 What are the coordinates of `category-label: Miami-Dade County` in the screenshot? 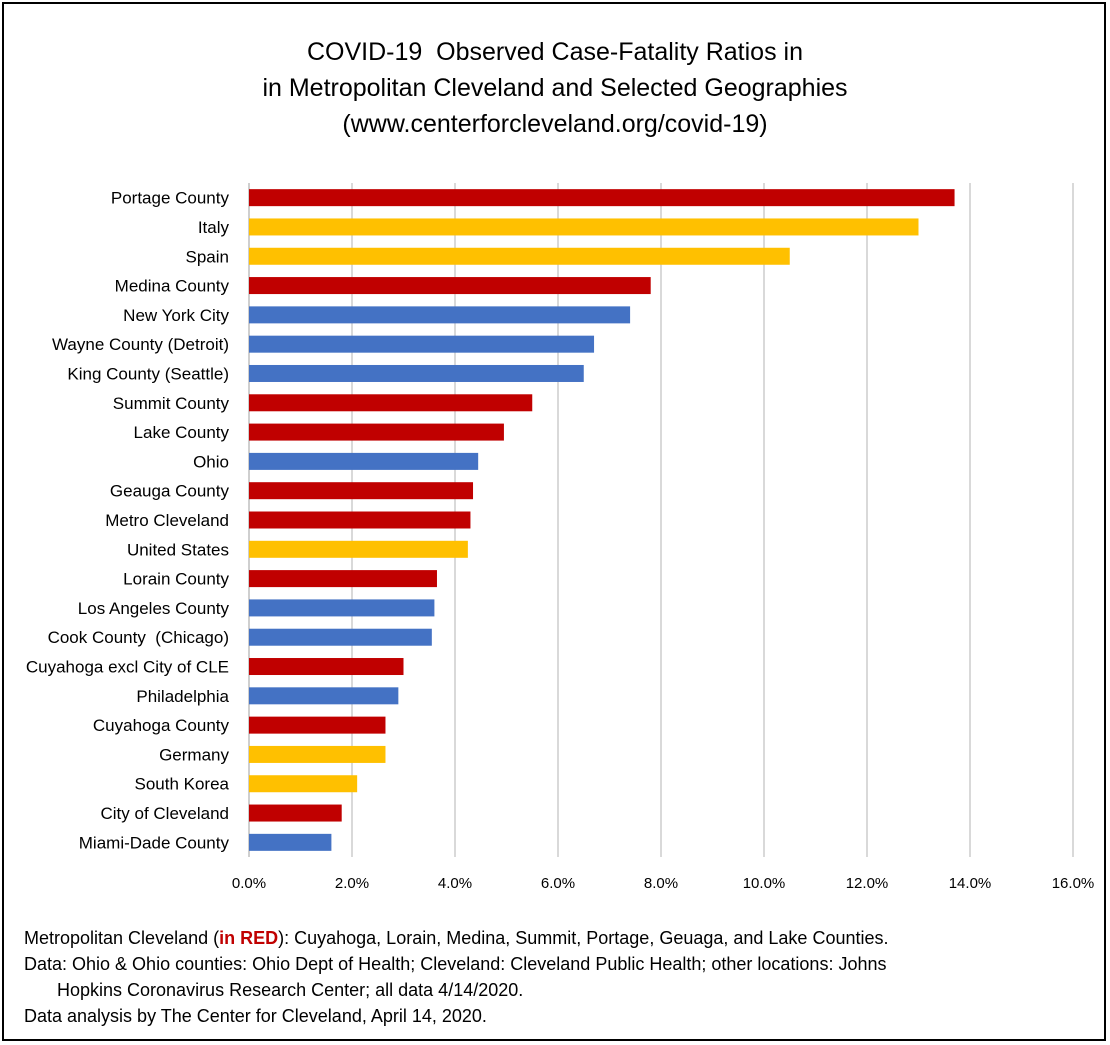 It's located at (154, 842).